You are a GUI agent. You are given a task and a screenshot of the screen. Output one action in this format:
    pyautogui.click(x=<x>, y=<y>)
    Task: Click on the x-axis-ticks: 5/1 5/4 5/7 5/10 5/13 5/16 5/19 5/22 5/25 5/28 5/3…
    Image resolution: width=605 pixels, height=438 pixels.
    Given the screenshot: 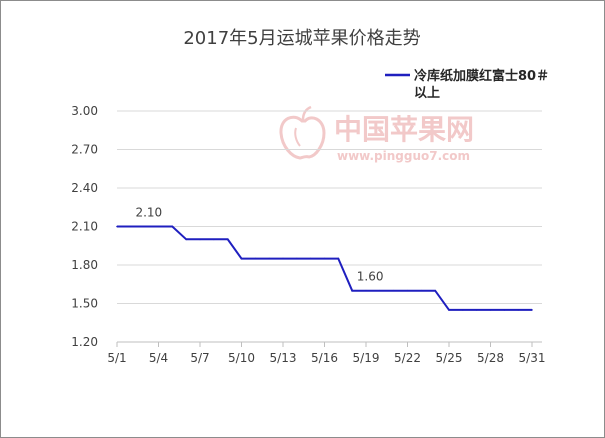 What is the action you would take?
    pyautogui.click(x=326, y=353)
    